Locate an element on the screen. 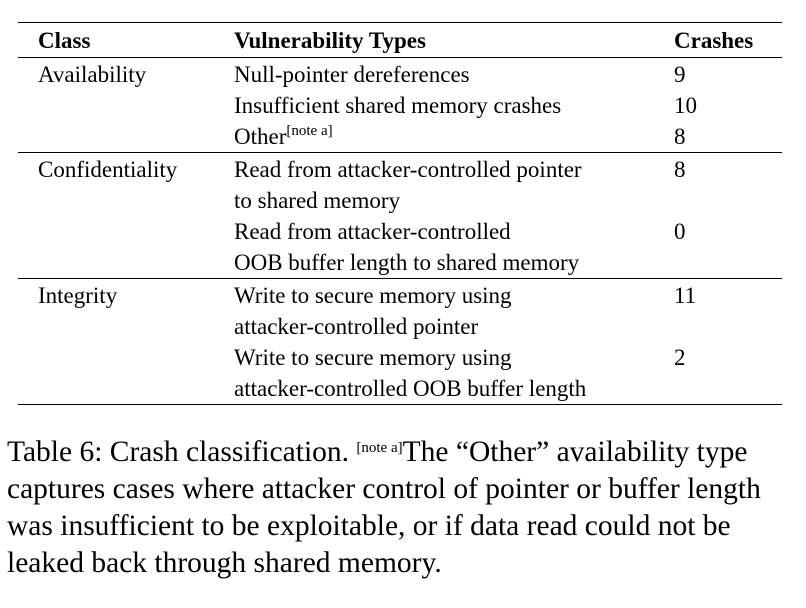 The image size is (806, 608). header-crashes: Crashes is located at coordinates (728, 40).